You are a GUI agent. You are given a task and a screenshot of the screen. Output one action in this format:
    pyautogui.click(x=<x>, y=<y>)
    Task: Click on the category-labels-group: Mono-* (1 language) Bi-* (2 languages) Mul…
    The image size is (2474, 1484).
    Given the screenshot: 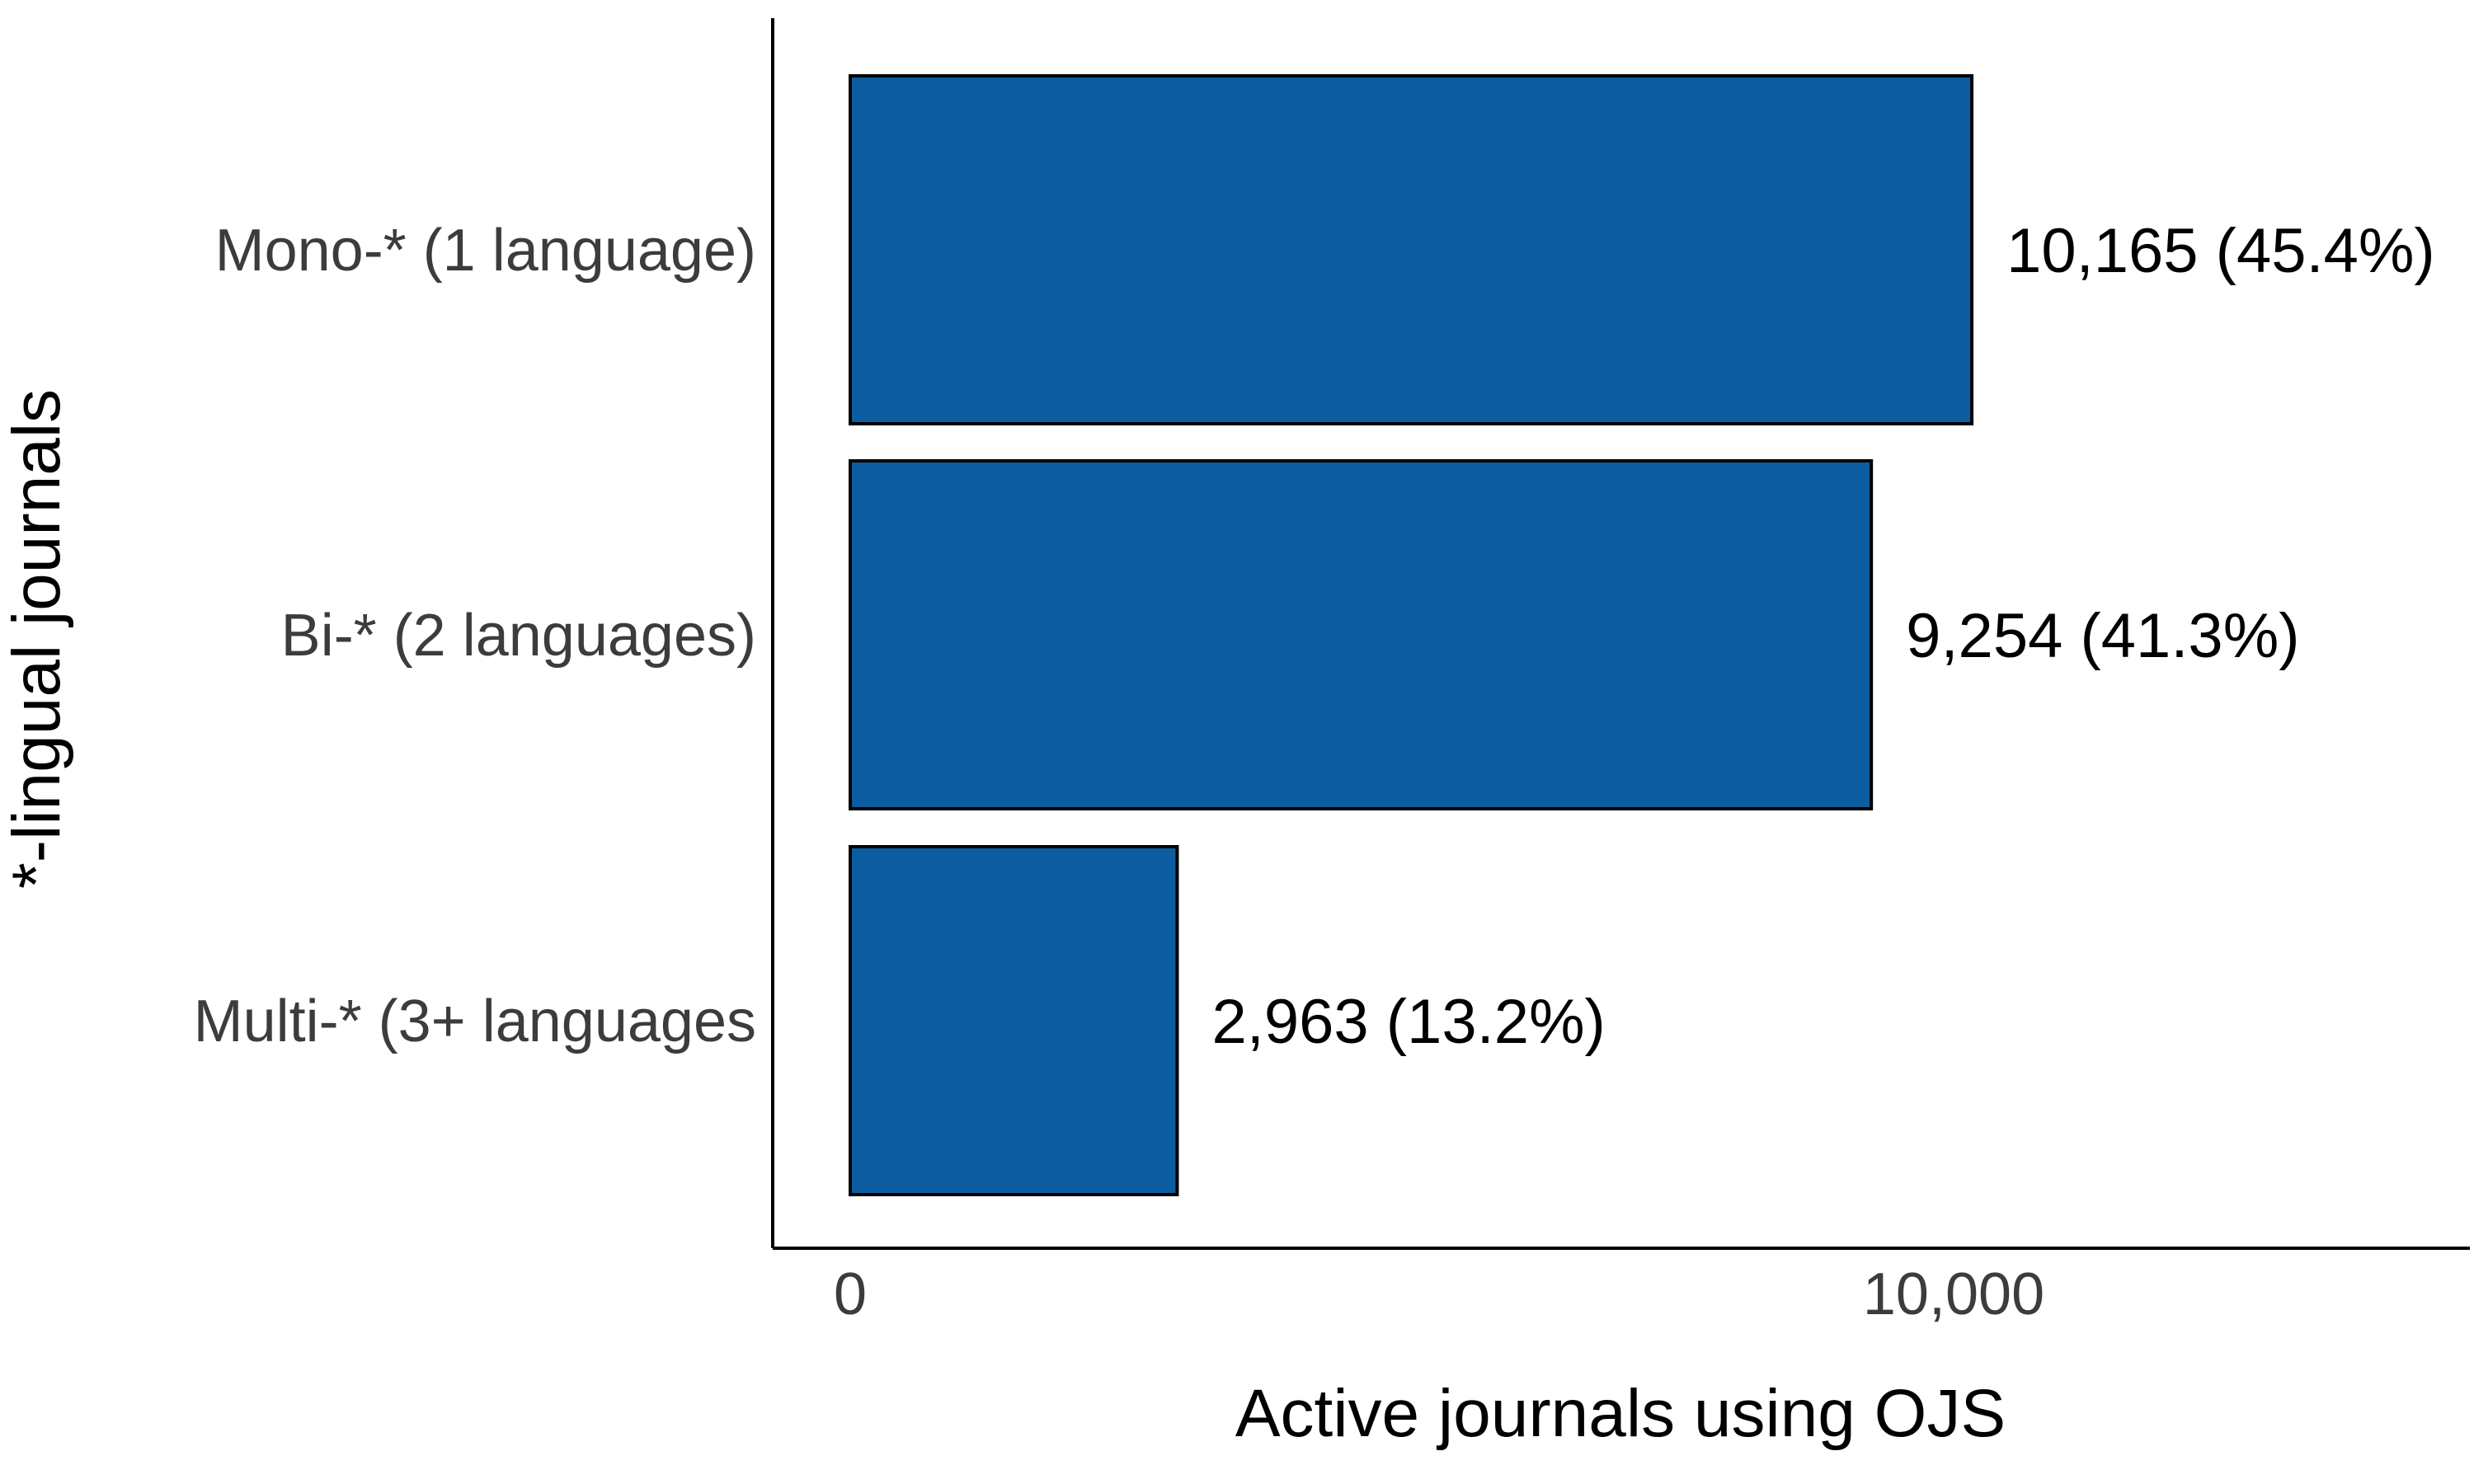 What is the action you would take?
    pyautogui.click(x=475, y=636)
    